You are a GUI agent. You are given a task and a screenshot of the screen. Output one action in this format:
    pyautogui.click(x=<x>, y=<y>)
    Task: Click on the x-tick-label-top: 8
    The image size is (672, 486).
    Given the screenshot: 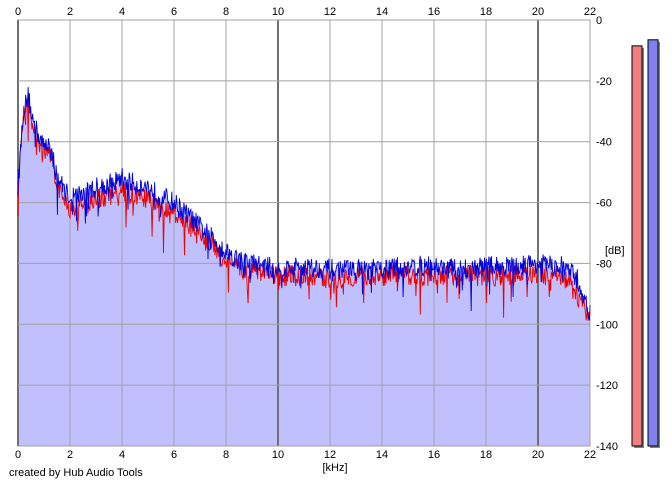 What is the action you would take?
    pyautogui.click(x=226, y=12)
    